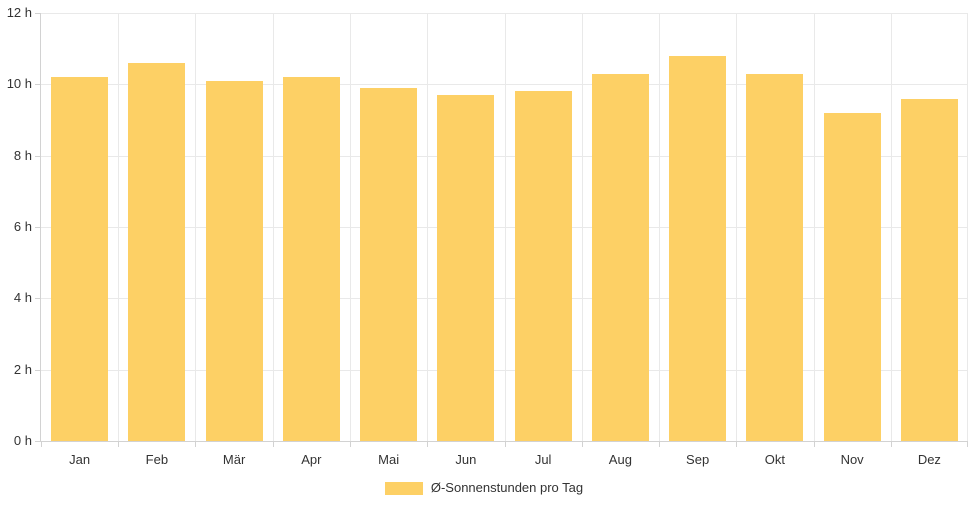  I want to click on x-axis-category-label: Jul, so click(543, 459).